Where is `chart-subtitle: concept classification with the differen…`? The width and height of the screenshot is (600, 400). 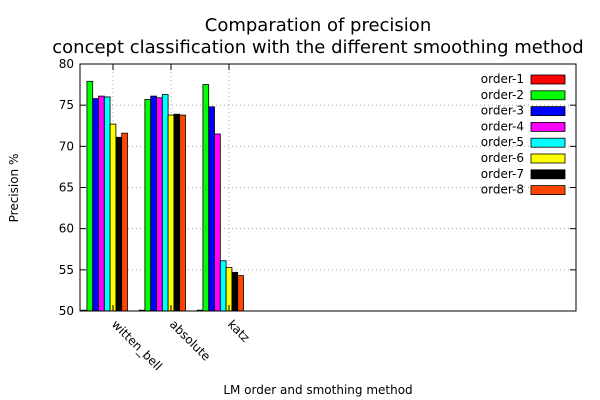
chart-subtitle: concept classification with the differen… is located at coordinates (317, 47).